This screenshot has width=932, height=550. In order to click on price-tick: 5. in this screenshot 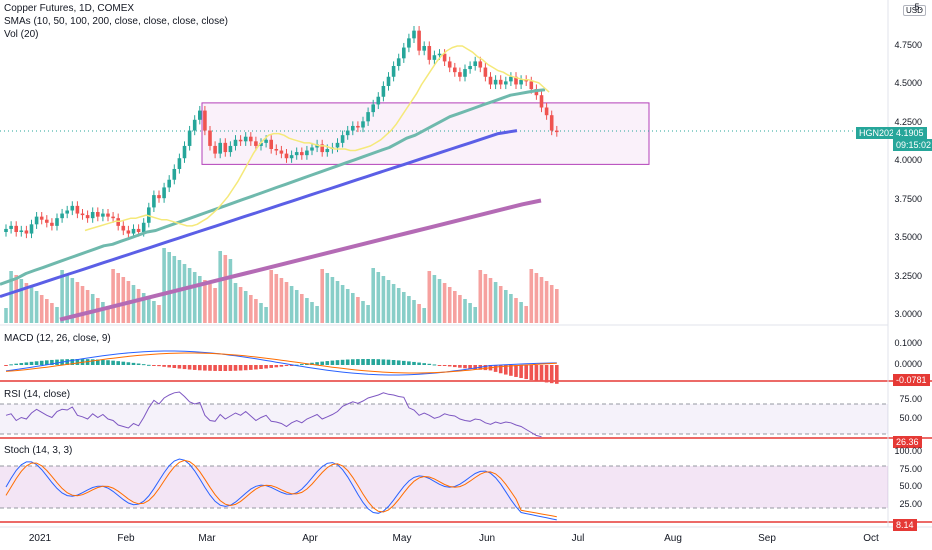, I will do `click(918, 6)`.